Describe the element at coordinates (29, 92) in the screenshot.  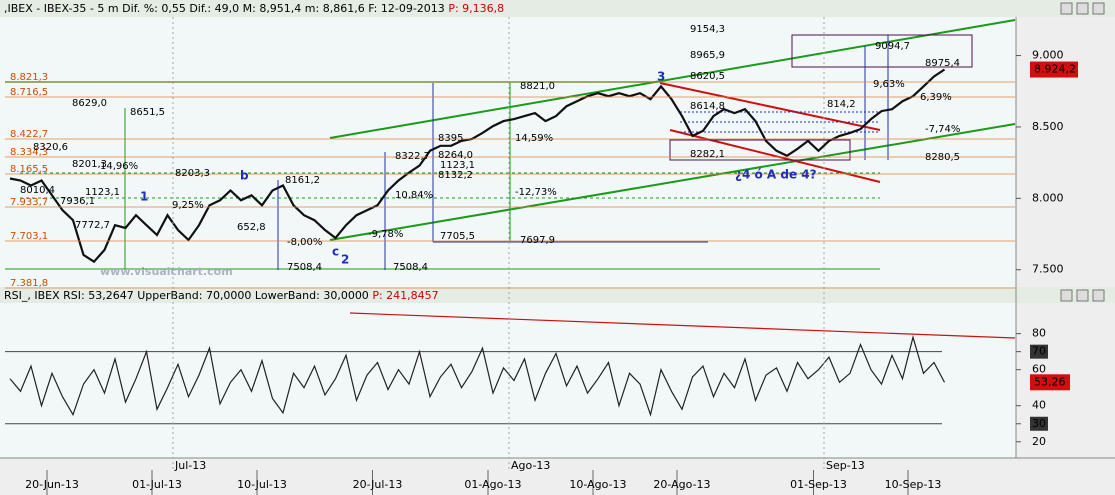
I see `level-label: 8.716,5` at that location.